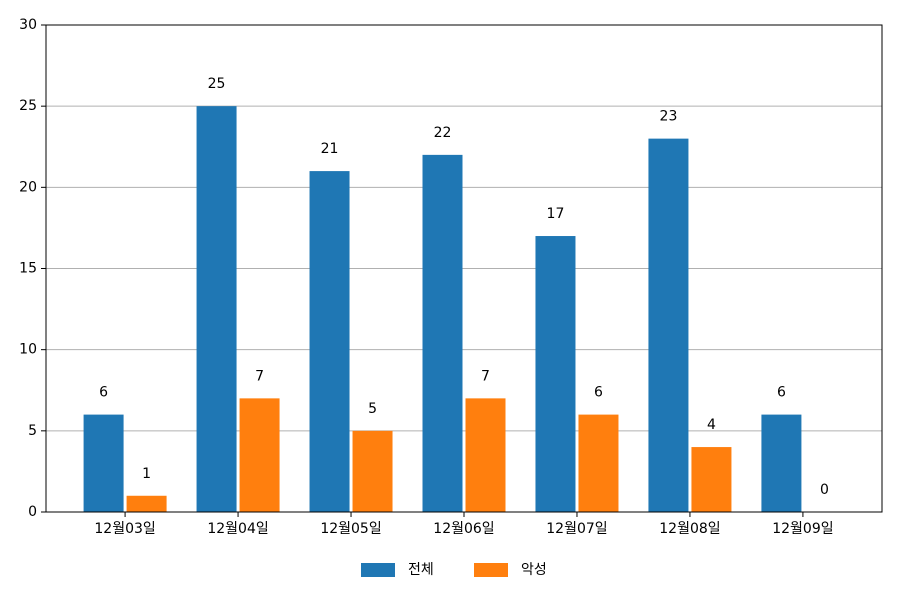 The height and width of the screenshot is (600, 900). Describe the element at coordinates (32, 431) in the screenshot. I see `y-tick-label: 5` at that location.